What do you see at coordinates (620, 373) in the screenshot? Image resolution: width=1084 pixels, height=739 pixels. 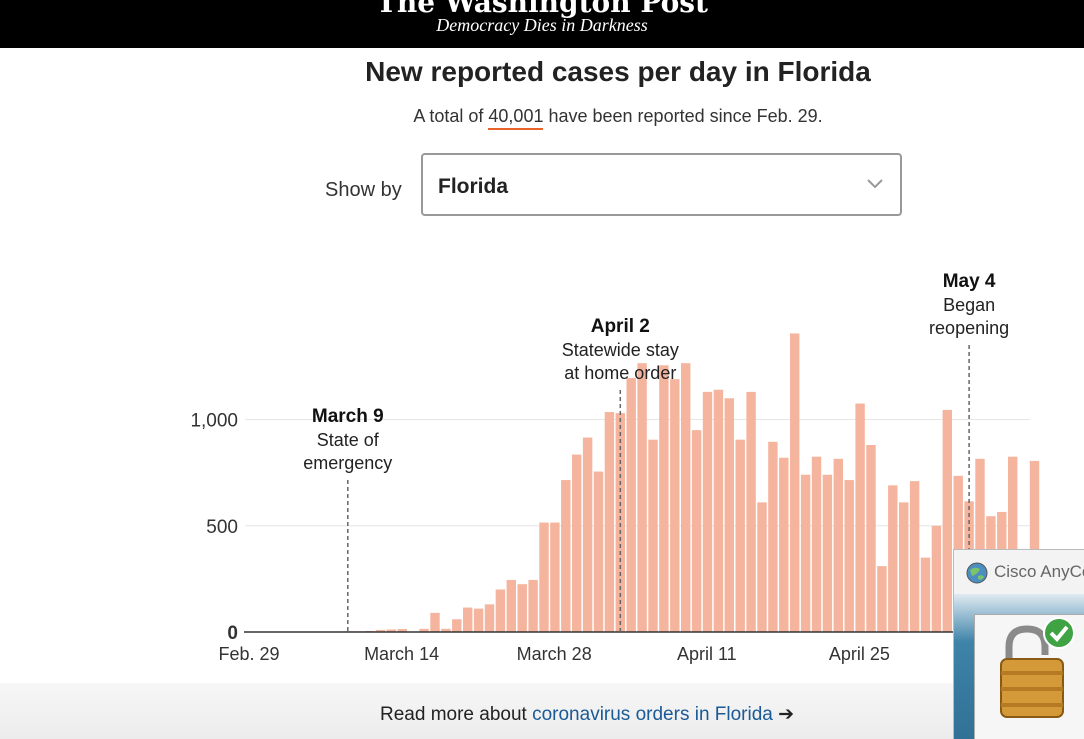 I see `annotation-text: at home order` at bounding box center [620, 373].